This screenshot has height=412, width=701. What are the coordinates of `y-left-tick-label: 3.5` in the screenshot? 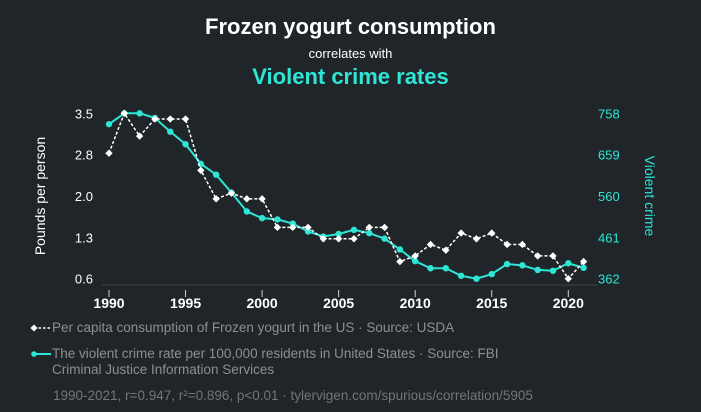 It's located at (84, 113).